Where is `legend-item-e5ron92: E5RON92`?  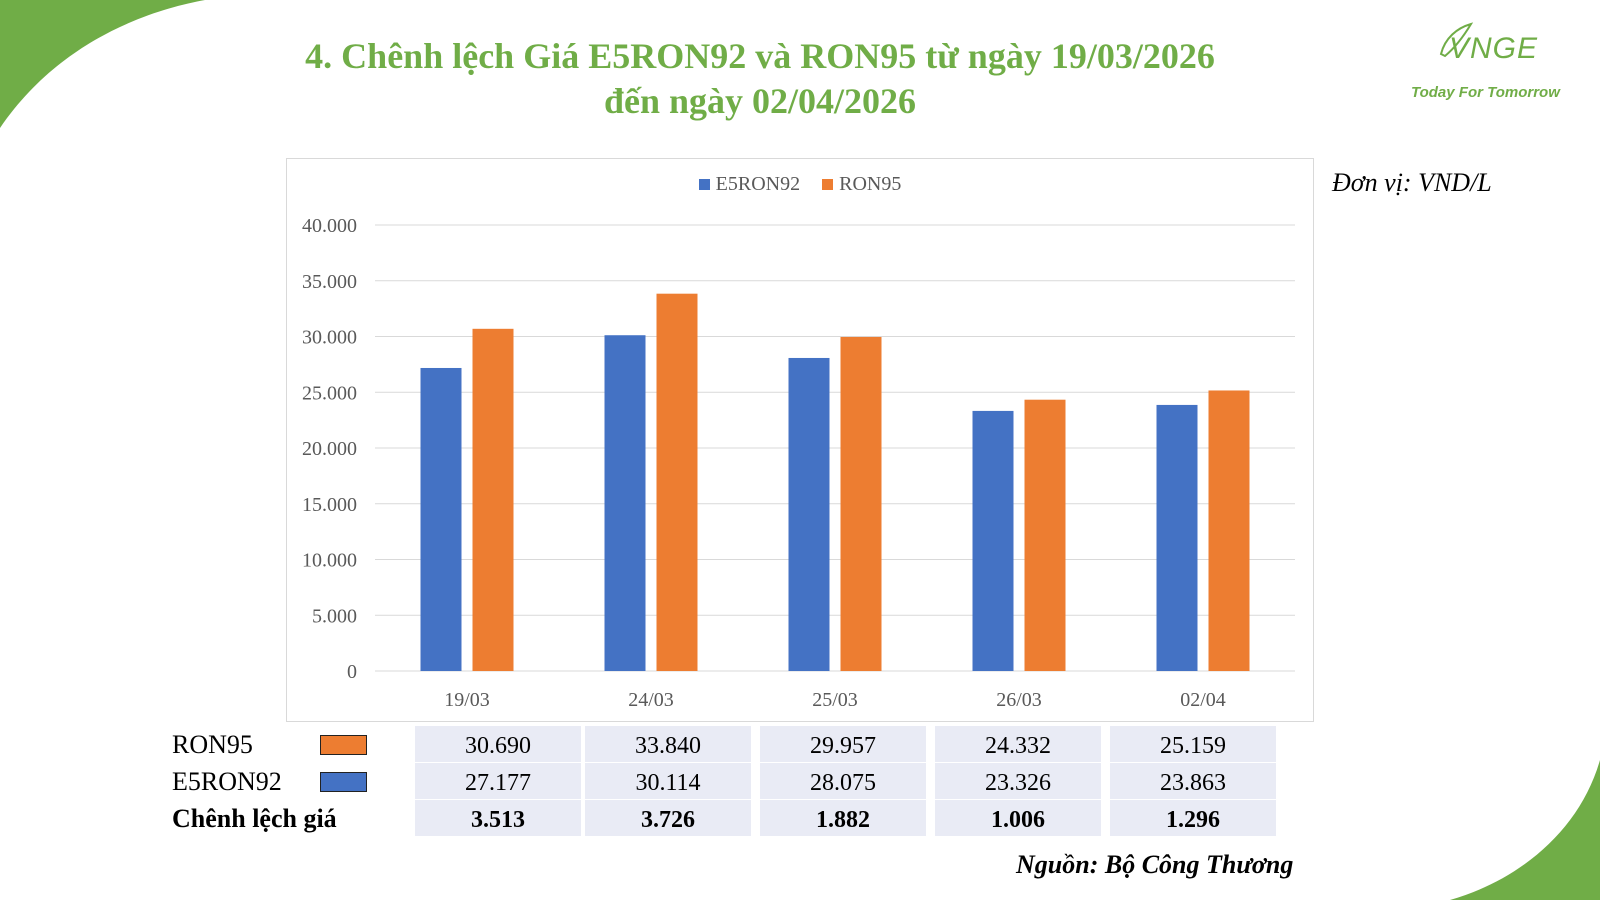 legend-item-e5ron92: E5RON92 is located at coordinates (749, 184).